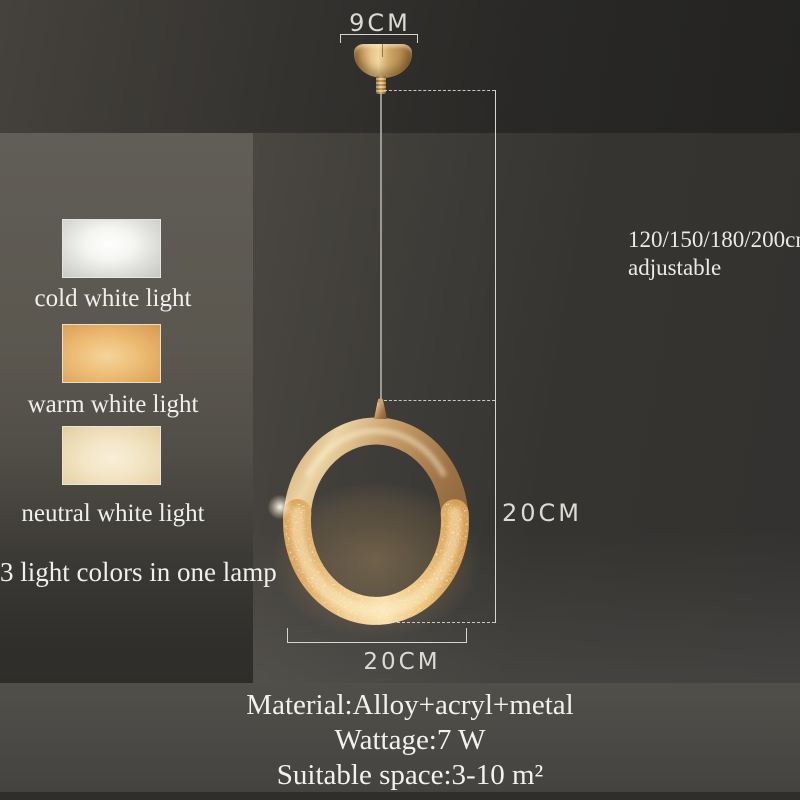 The image size is (800, 800). Describe the element at coordinates (113, 404) in the screenshot. I see `swatch-warm-white-label: warm white light` at that location.